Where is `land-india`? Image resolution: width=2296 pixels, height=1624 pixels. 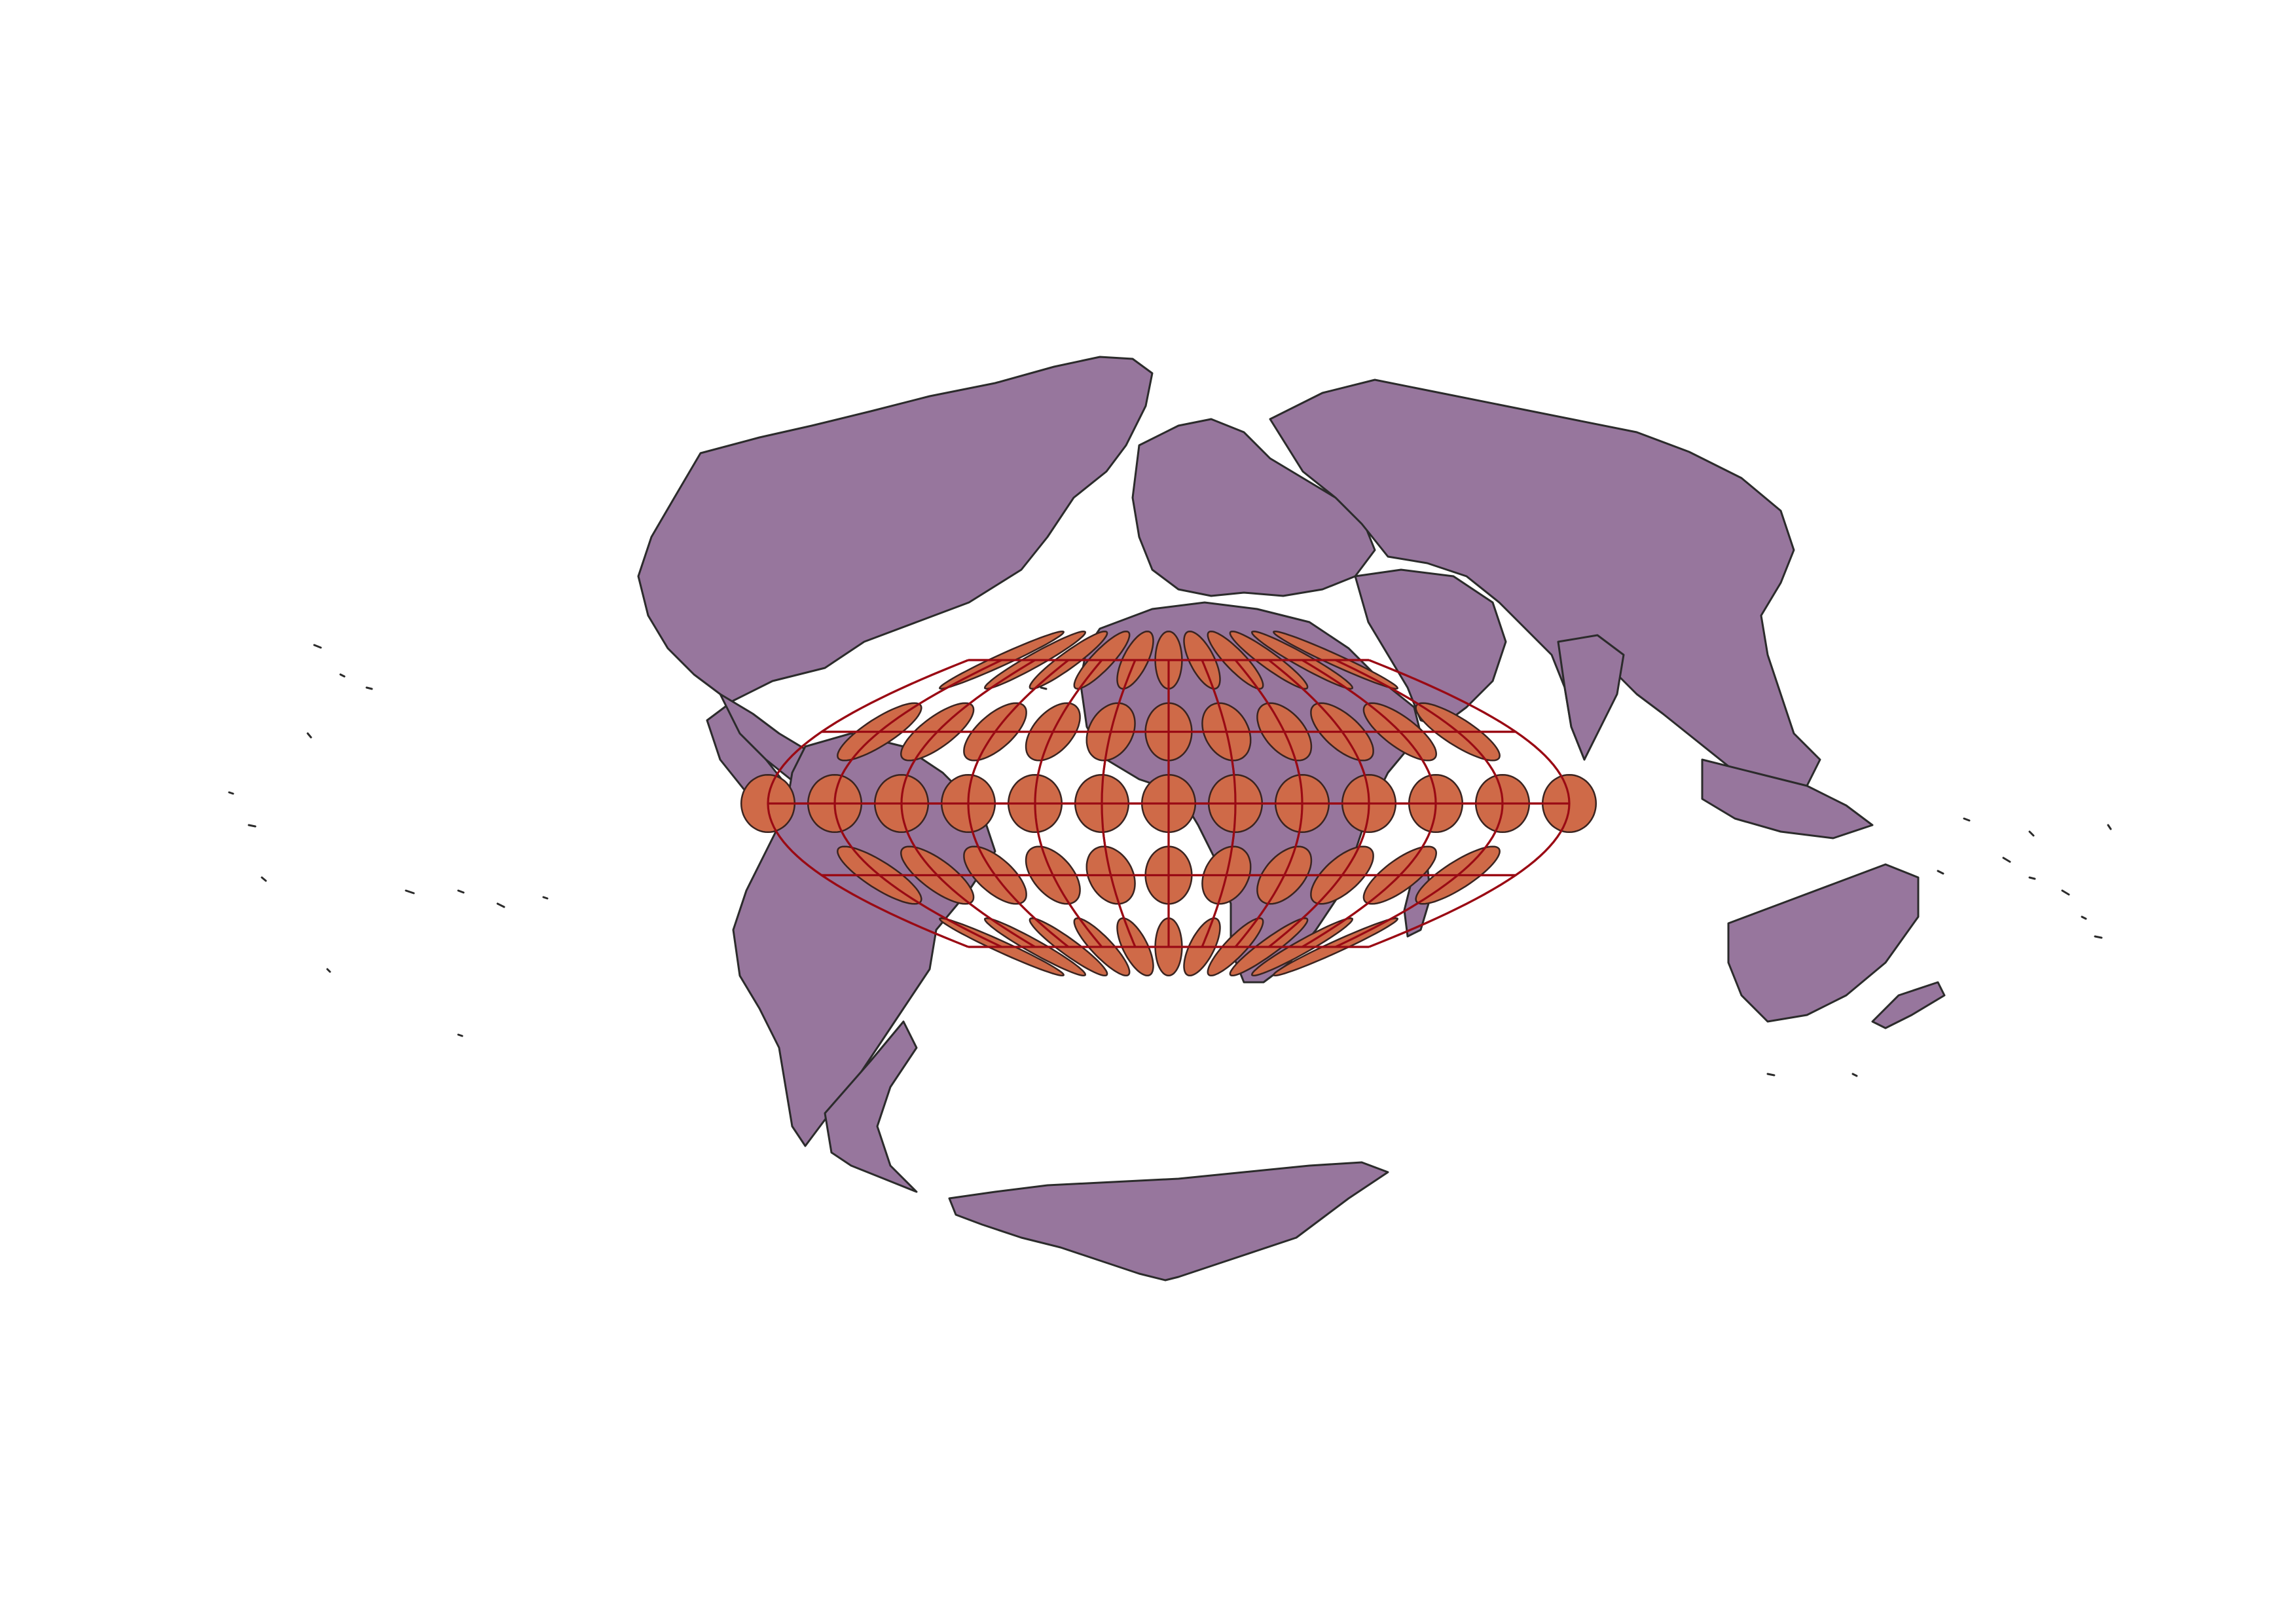 land-india is located at coordinates (1591, 697).